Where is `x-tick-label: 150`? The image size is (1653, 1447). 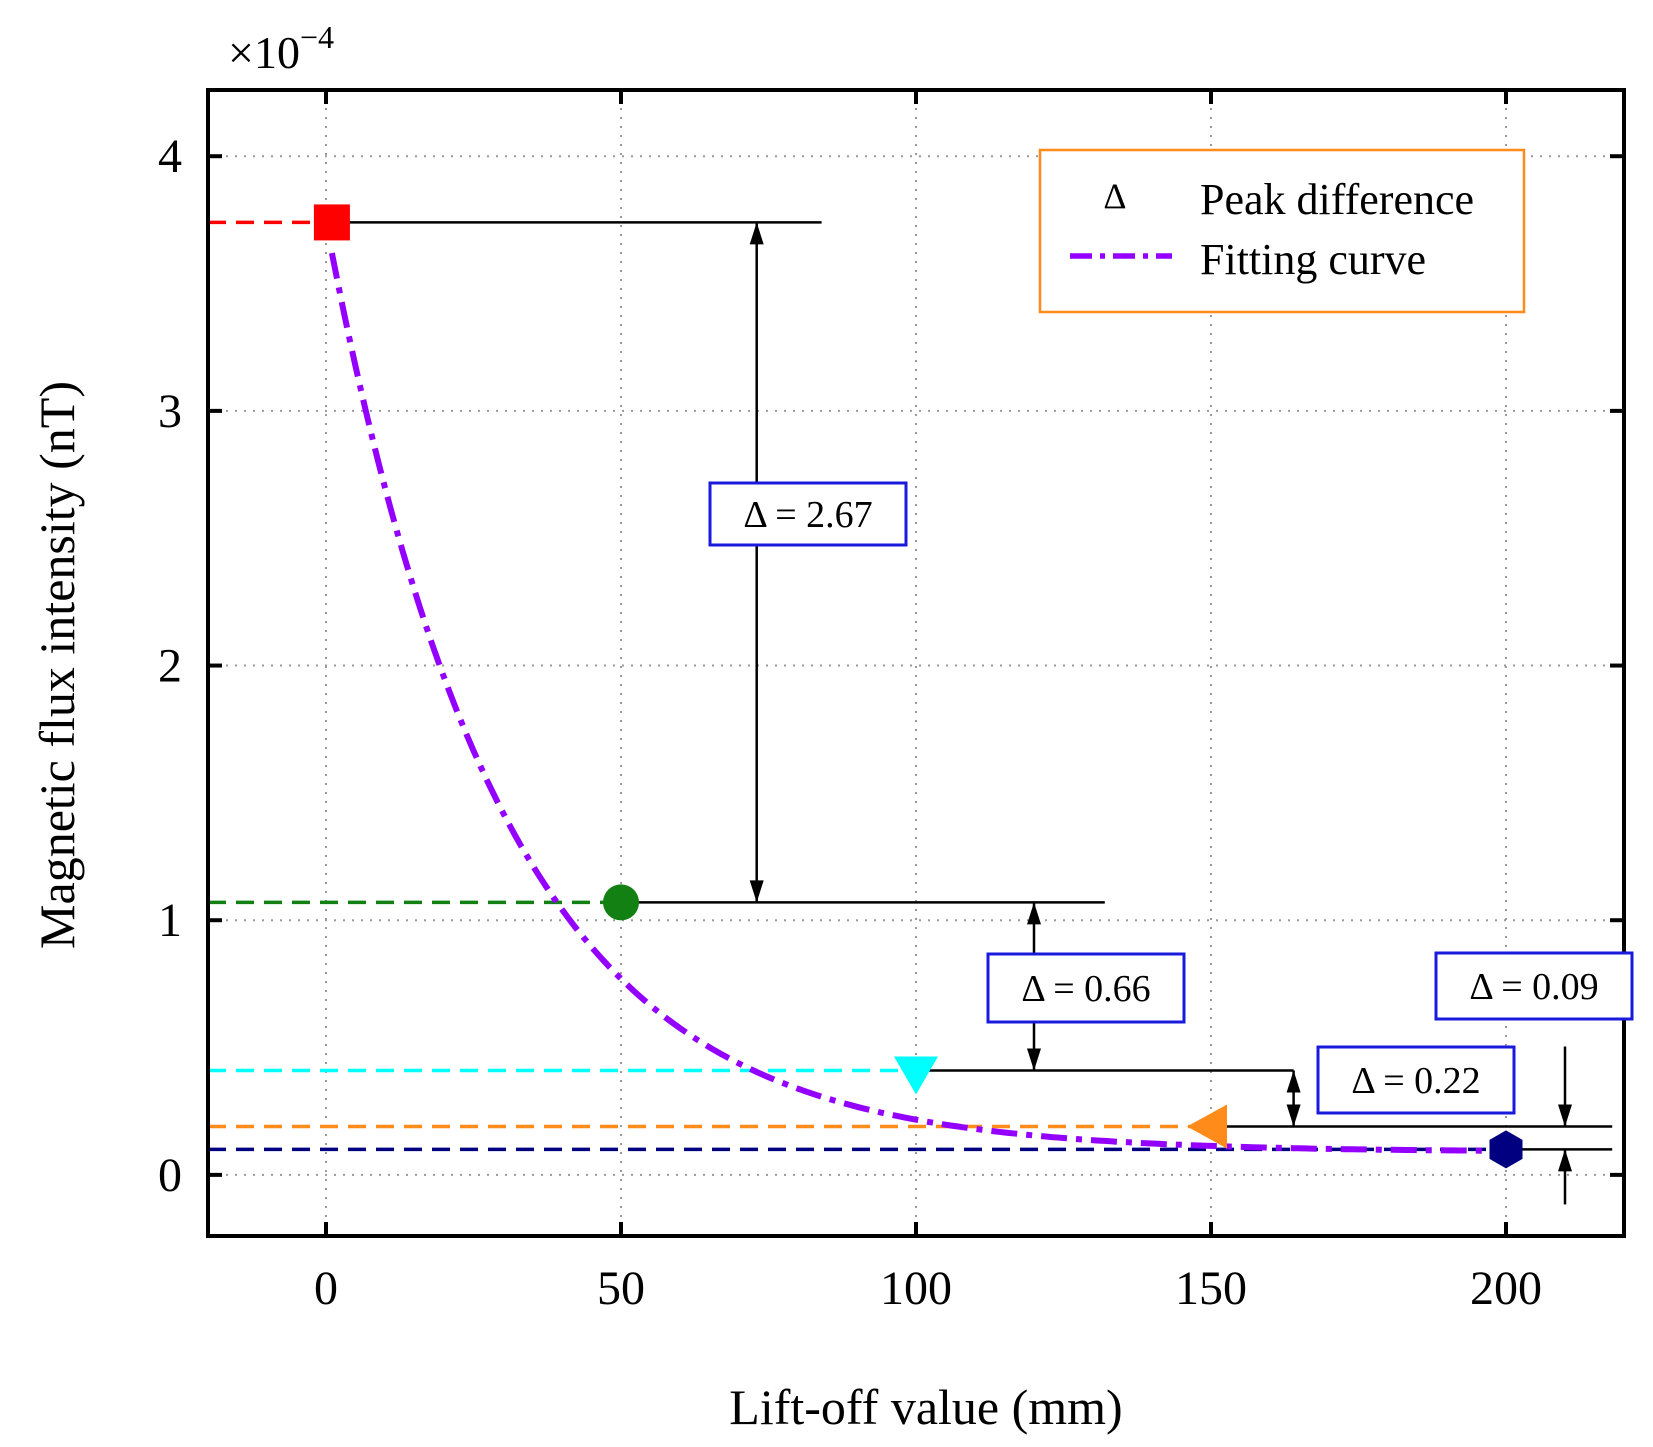 x-tick-label: 150 is located at coordinates (1211, 1288).